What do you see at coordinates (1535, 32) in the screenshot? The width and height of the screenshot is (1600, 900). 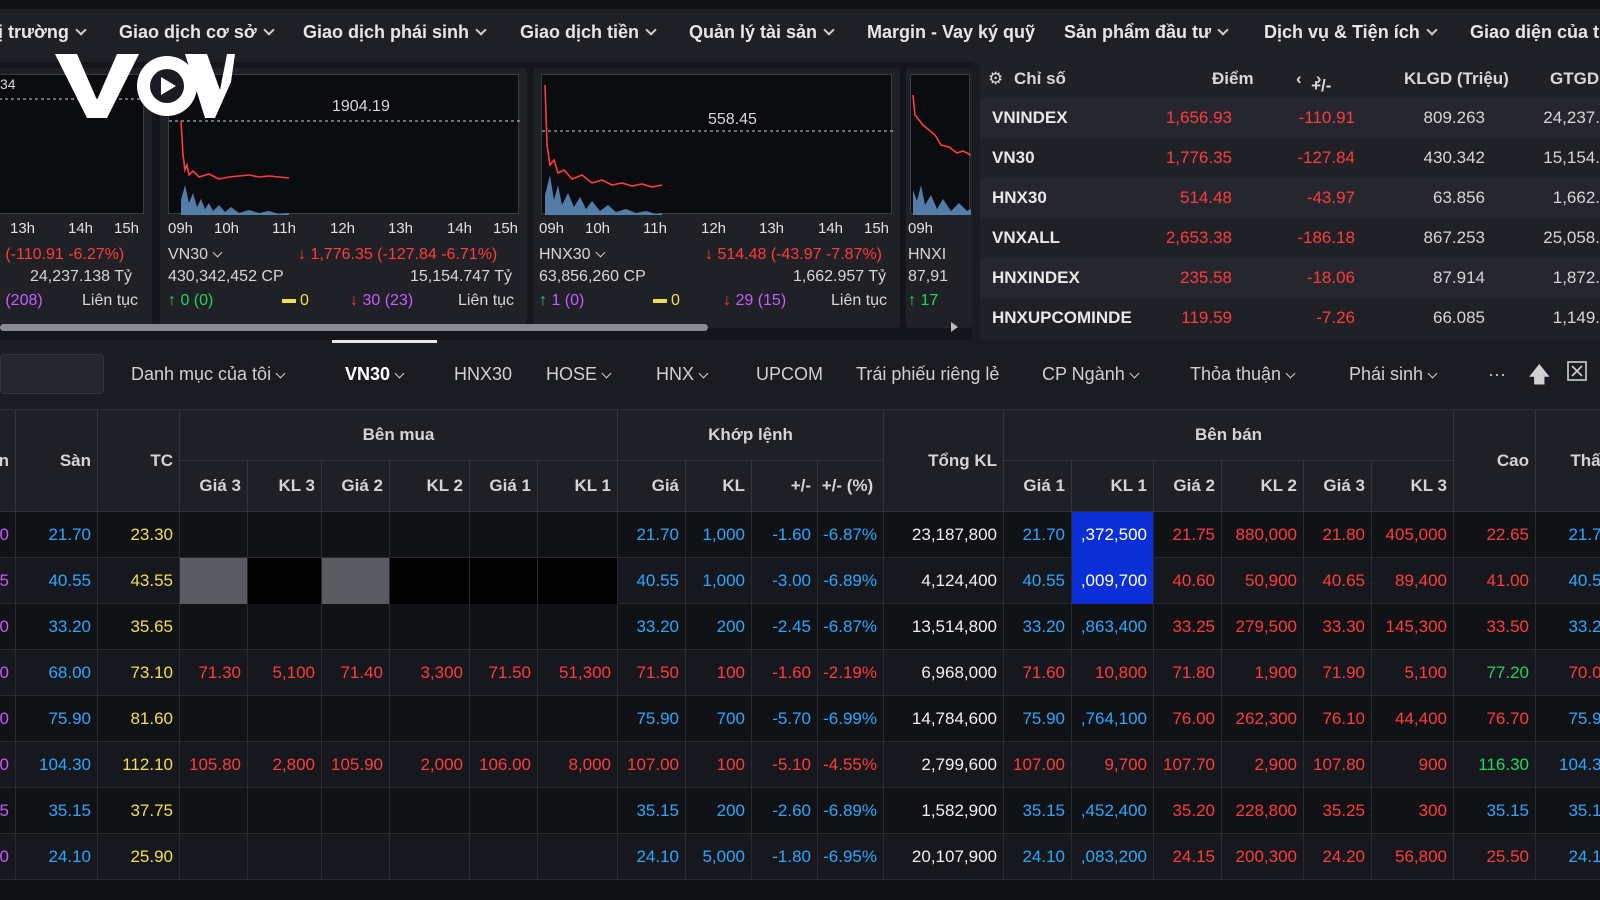 I see `nav-interface: Giao diện của t` at bounding box center [1535, 32].